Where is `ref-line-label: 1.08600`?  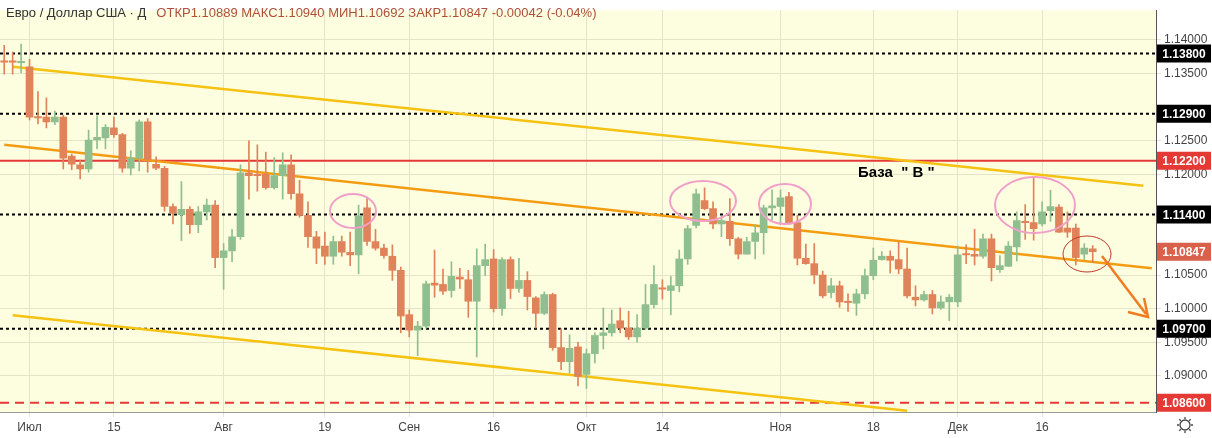
ref-line-label: 1.08600 is located at coordinates (1184, 402).